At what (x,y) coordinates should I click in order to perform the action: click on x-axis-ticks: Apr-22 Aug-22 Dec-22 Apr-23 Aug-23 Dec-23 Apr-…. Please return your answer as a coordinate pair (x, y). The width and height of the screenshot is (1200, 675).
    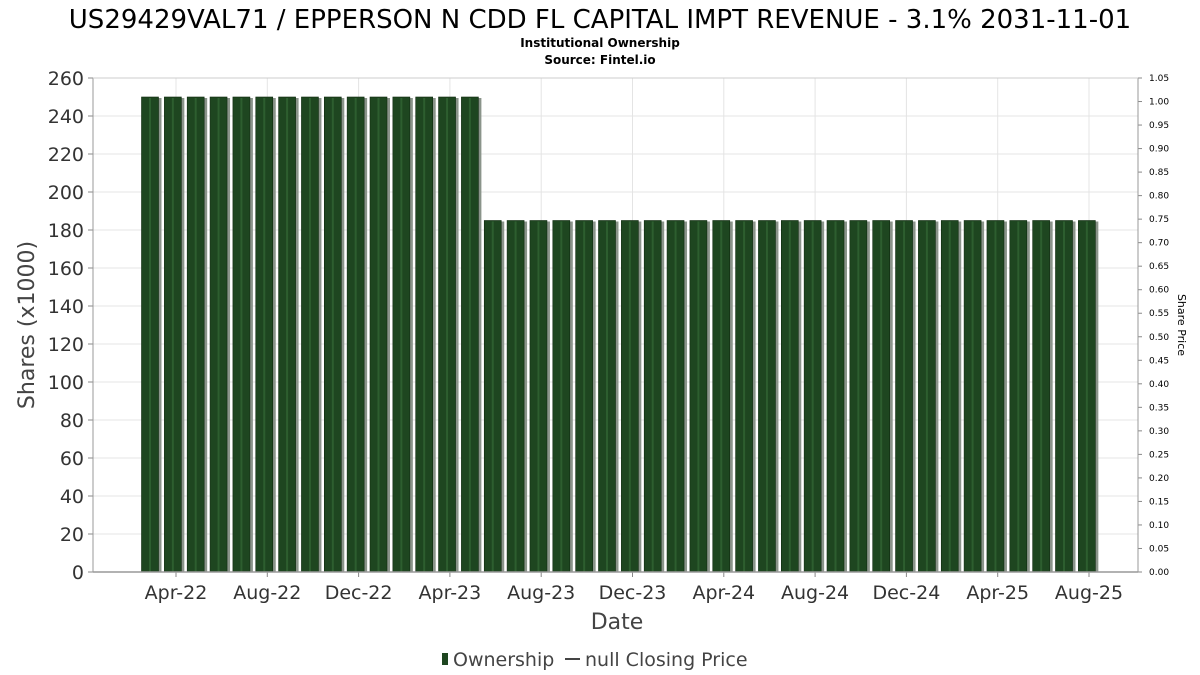
    Looking at the image, I should click on (634, 593).